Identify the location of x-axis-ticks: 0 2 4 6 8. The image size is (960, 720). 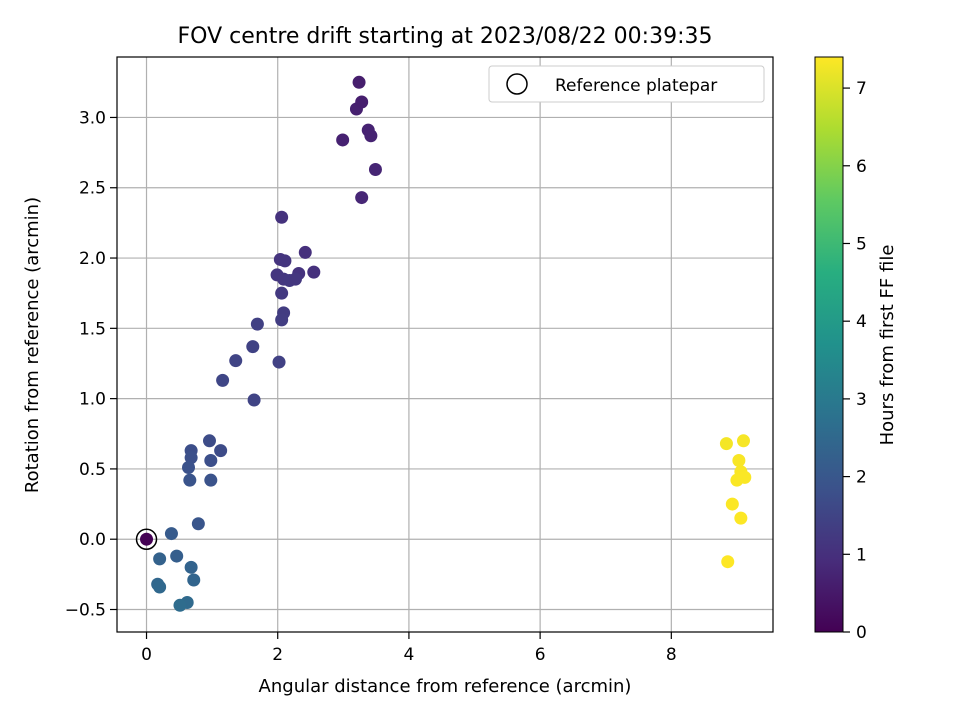
(409, 648).